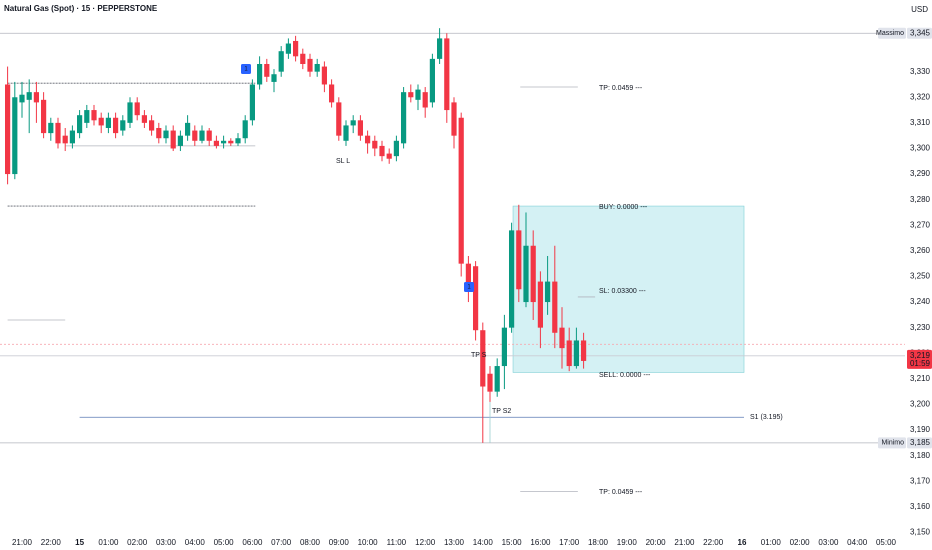  Describe the element at coordinates (343, 161) in the screenshot. I see `annotation: SL L` at that location.